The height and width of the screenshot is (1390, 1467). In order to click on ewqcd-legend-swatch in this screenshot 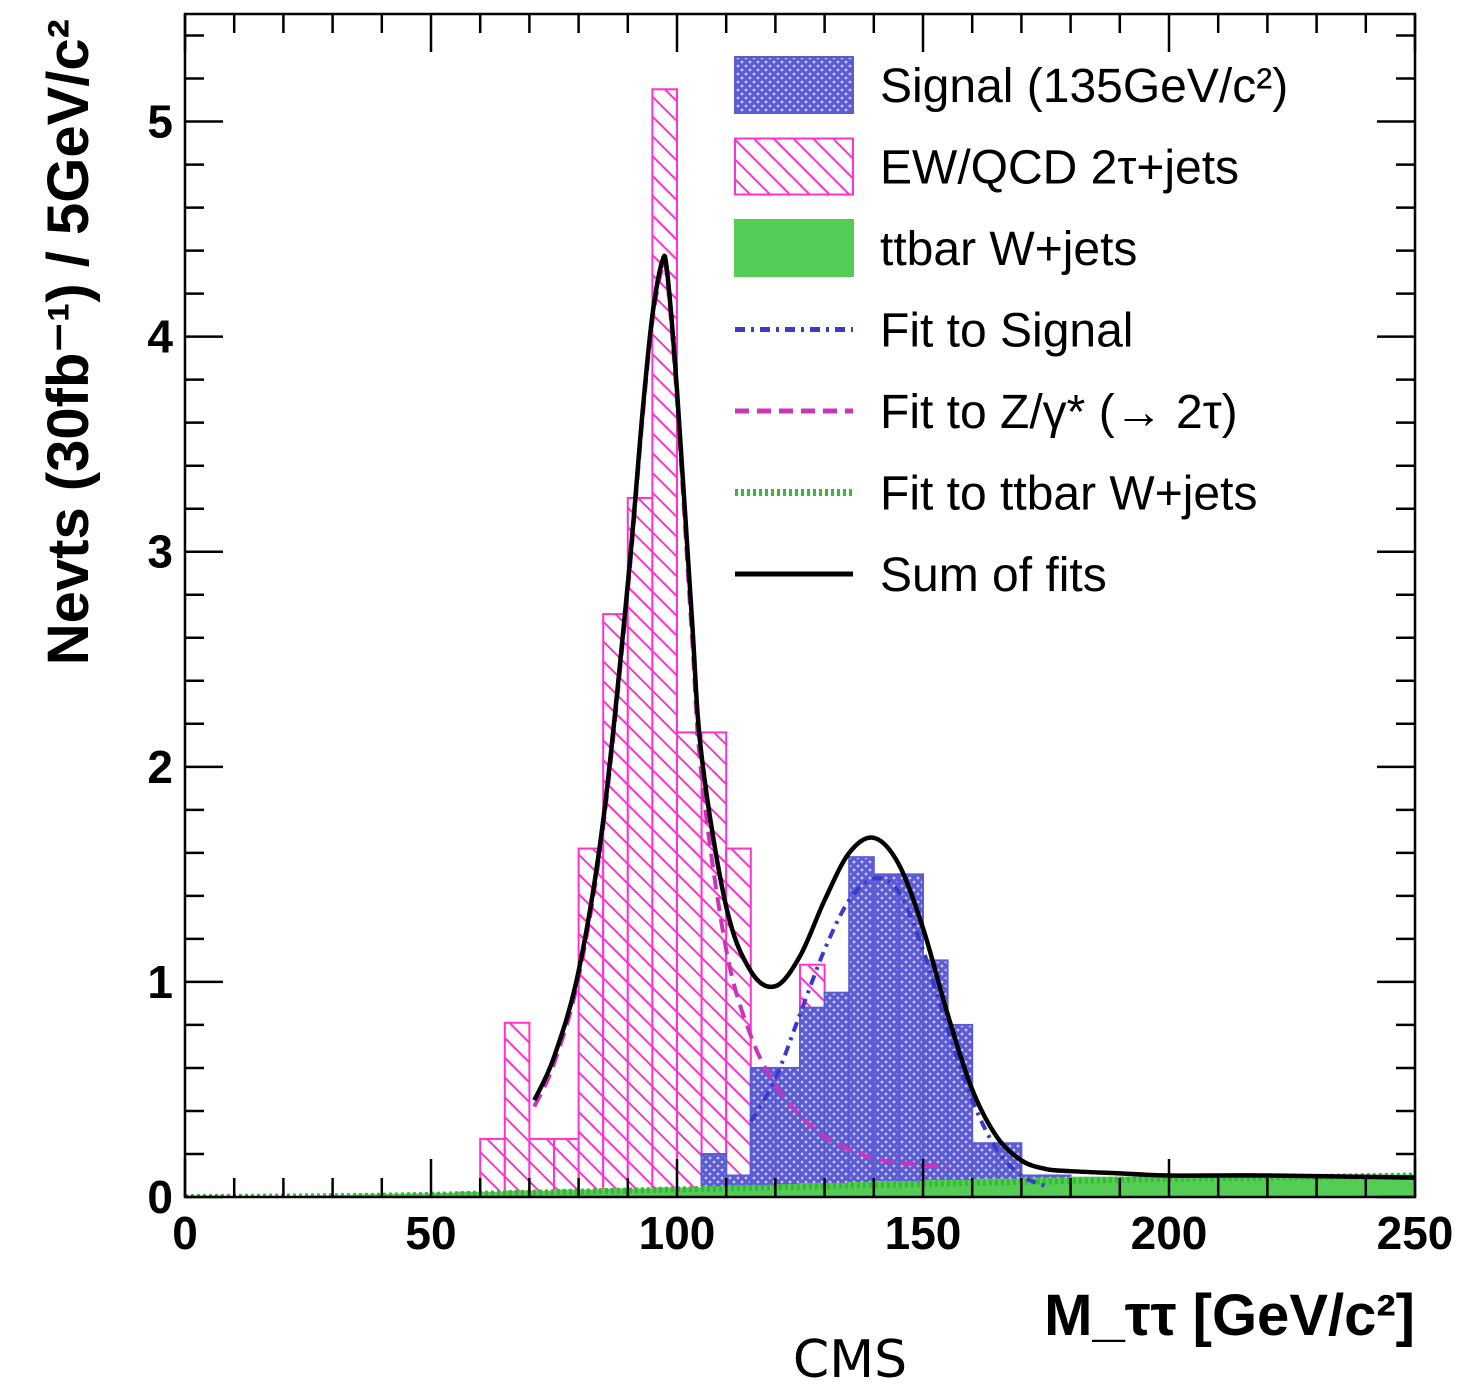, I will do `click(794, 166)`.